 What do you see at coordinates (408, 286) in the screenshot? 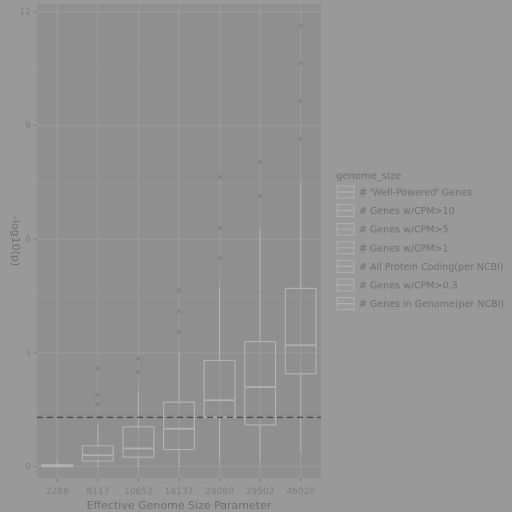
I see `legend-label: # Genes w/CPM>0.3` at bounding box center [408, 286].